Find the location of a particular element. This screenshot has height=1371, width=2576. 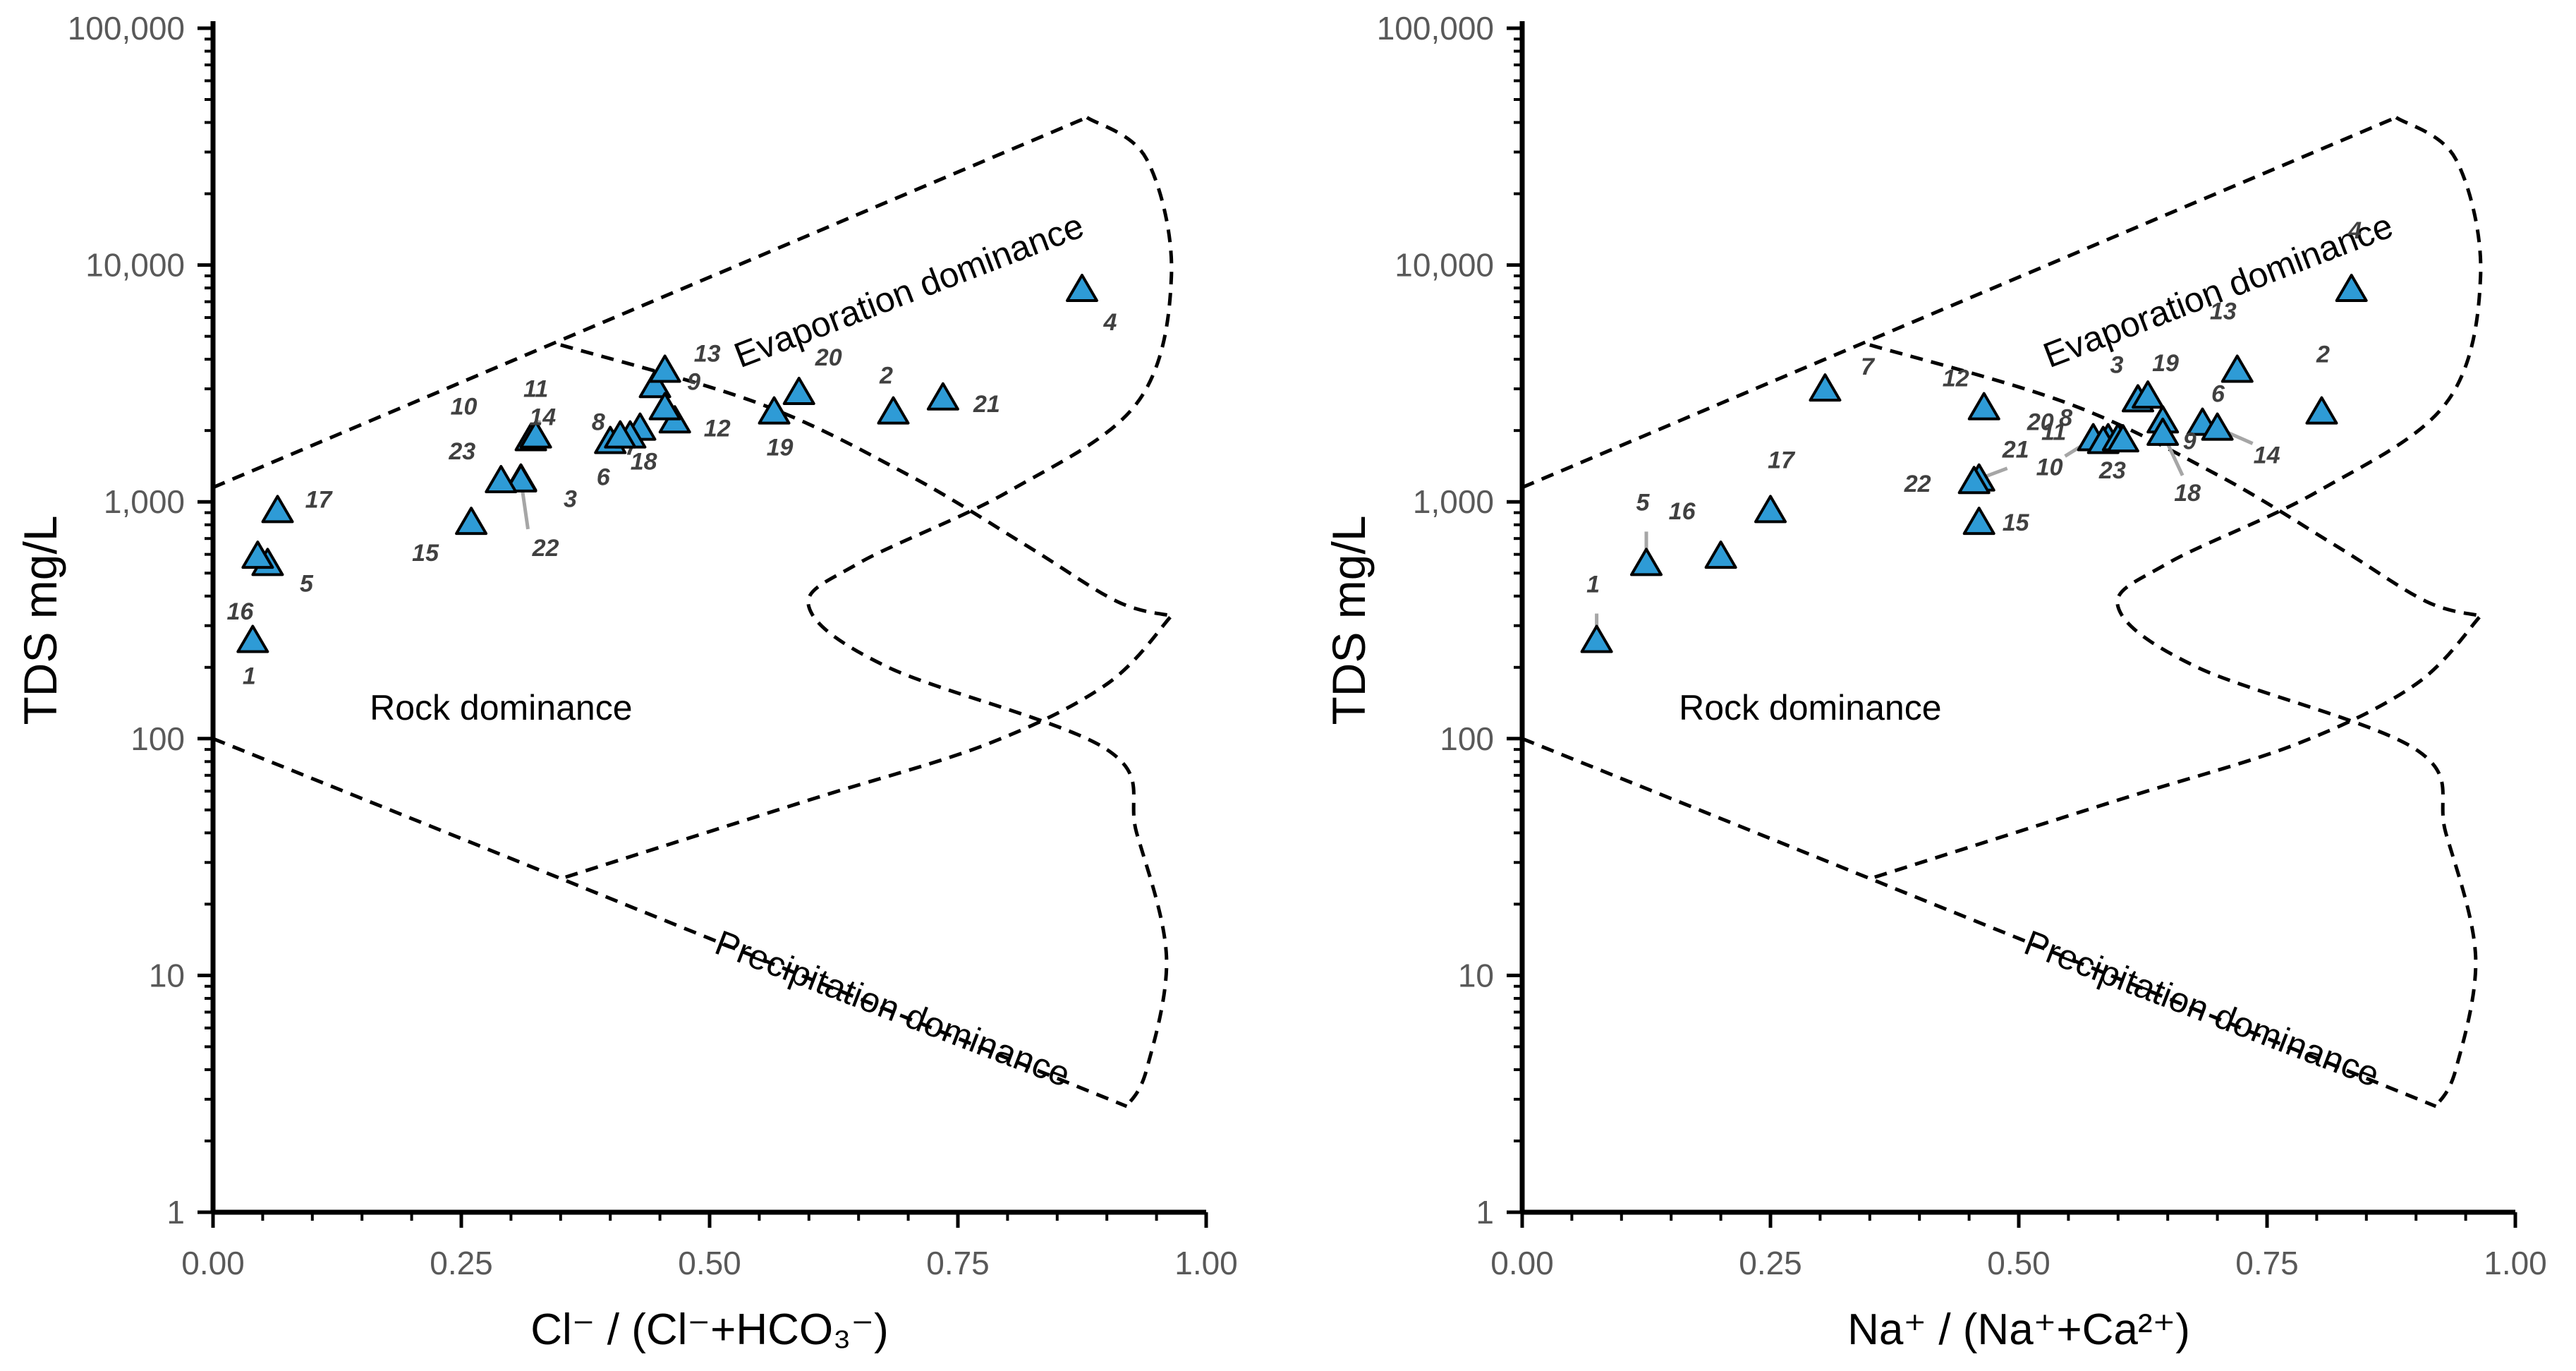

data-point-label-1: 1 is located at coordinates (1593, 585).